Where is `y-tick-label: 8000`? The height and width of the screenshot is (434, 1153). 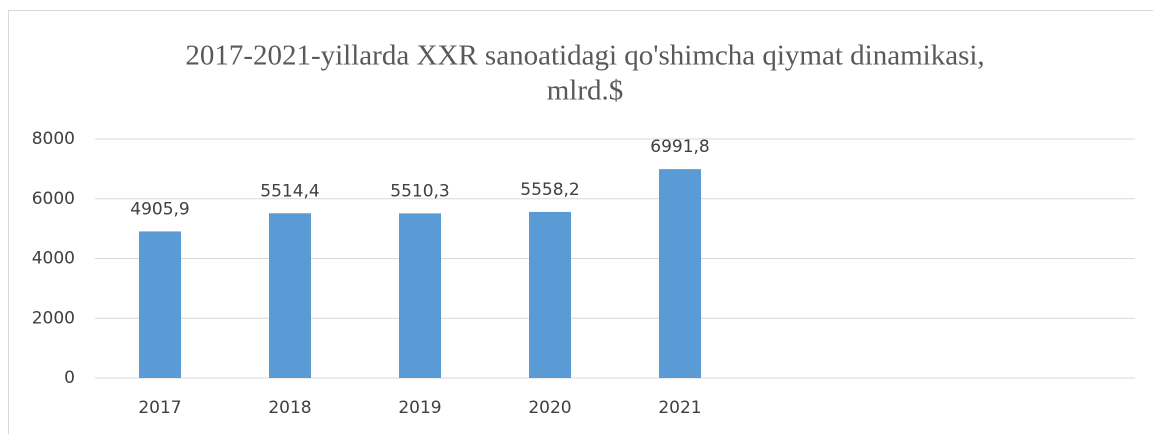 y-tick-label: 8000 is located at coordinates (53, 139).